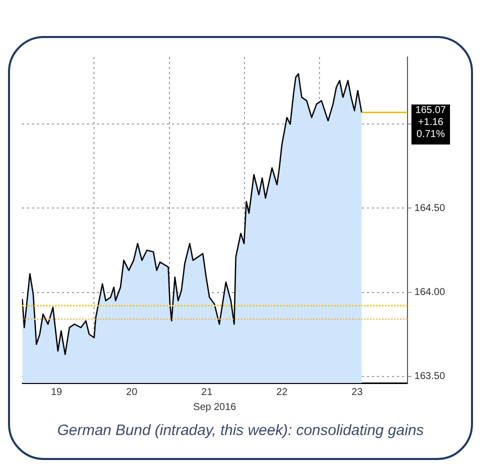 The width and height of the screenshot is (481, 470). What do you see at coordinates (431, 122) in the screenshot?
I see `text: +1.16` at bounding box center [431, 122].